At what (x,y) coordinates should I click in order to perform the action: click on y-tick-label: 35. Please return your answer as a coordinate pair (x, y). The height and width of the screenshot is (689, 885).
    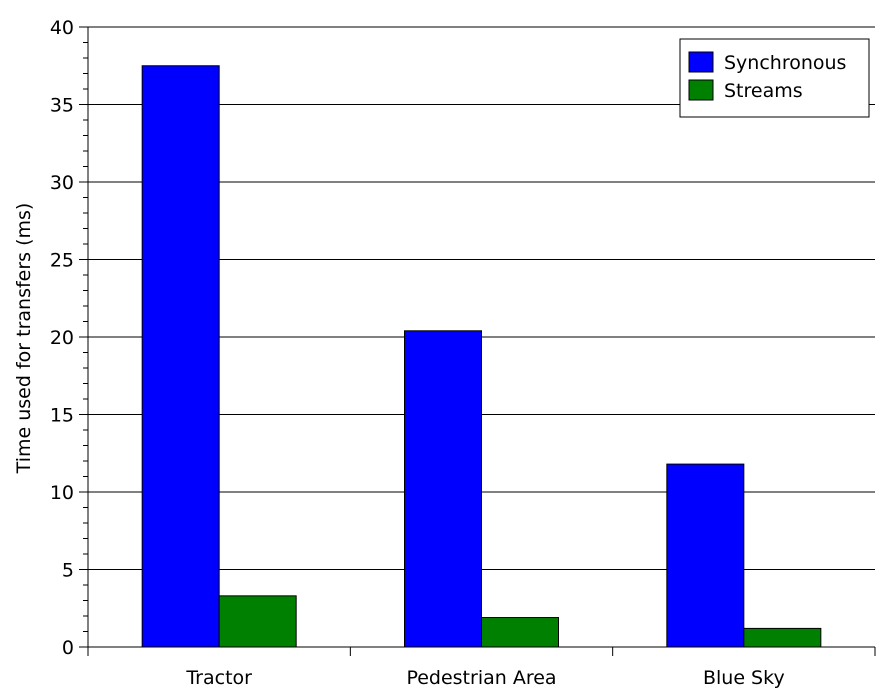
    Looking at the image, I should click on (62, 106).